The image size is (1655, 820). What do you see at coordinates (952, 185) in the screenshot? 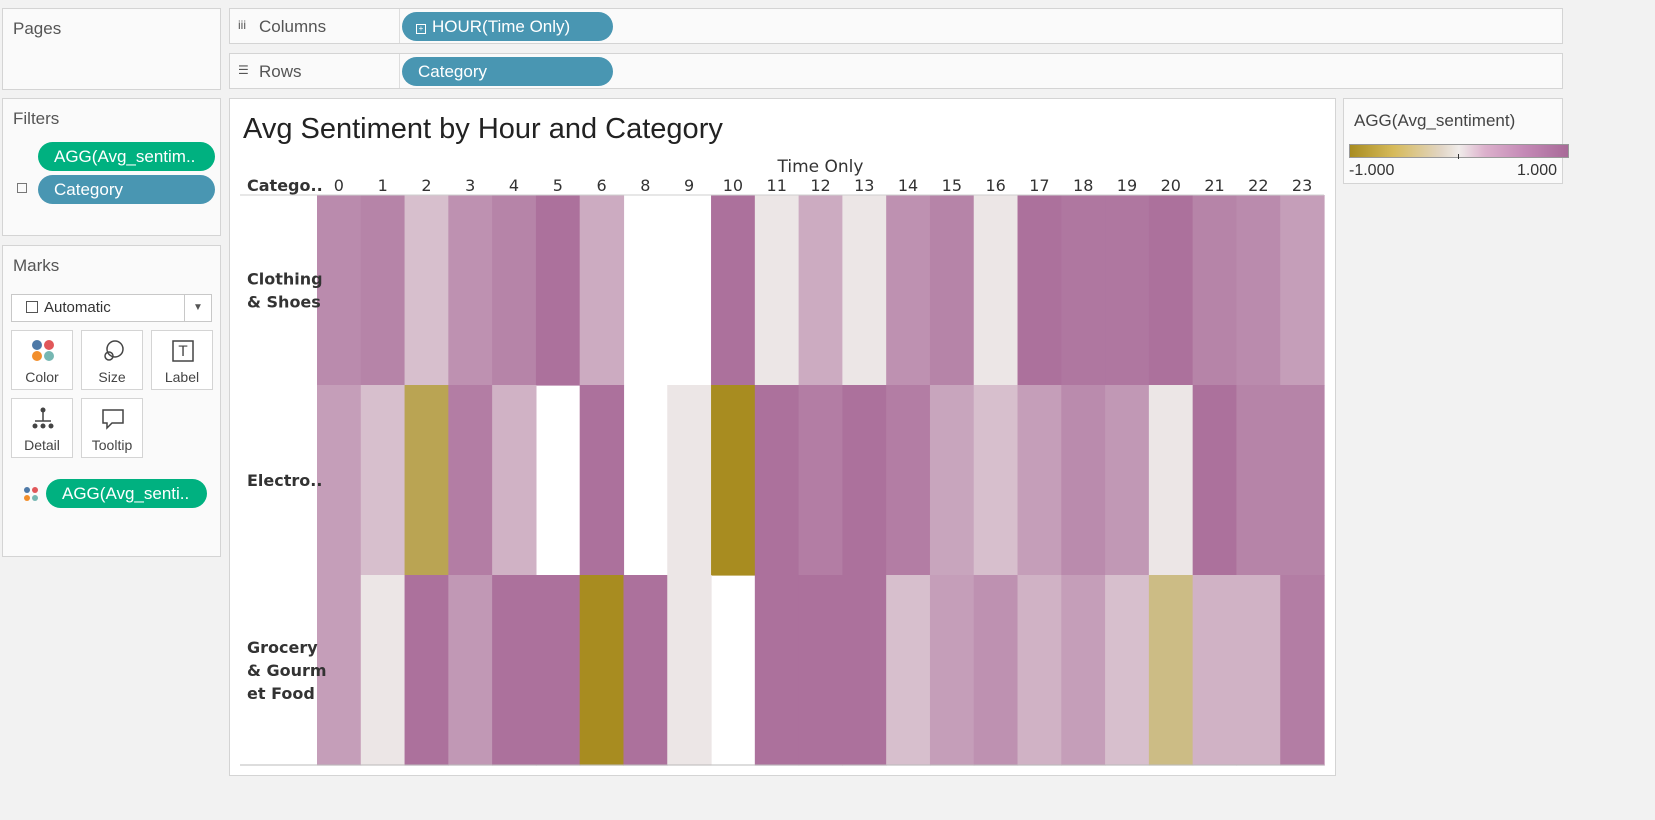
I see `x-tick-label: 15` at bounding box center [952, 185].